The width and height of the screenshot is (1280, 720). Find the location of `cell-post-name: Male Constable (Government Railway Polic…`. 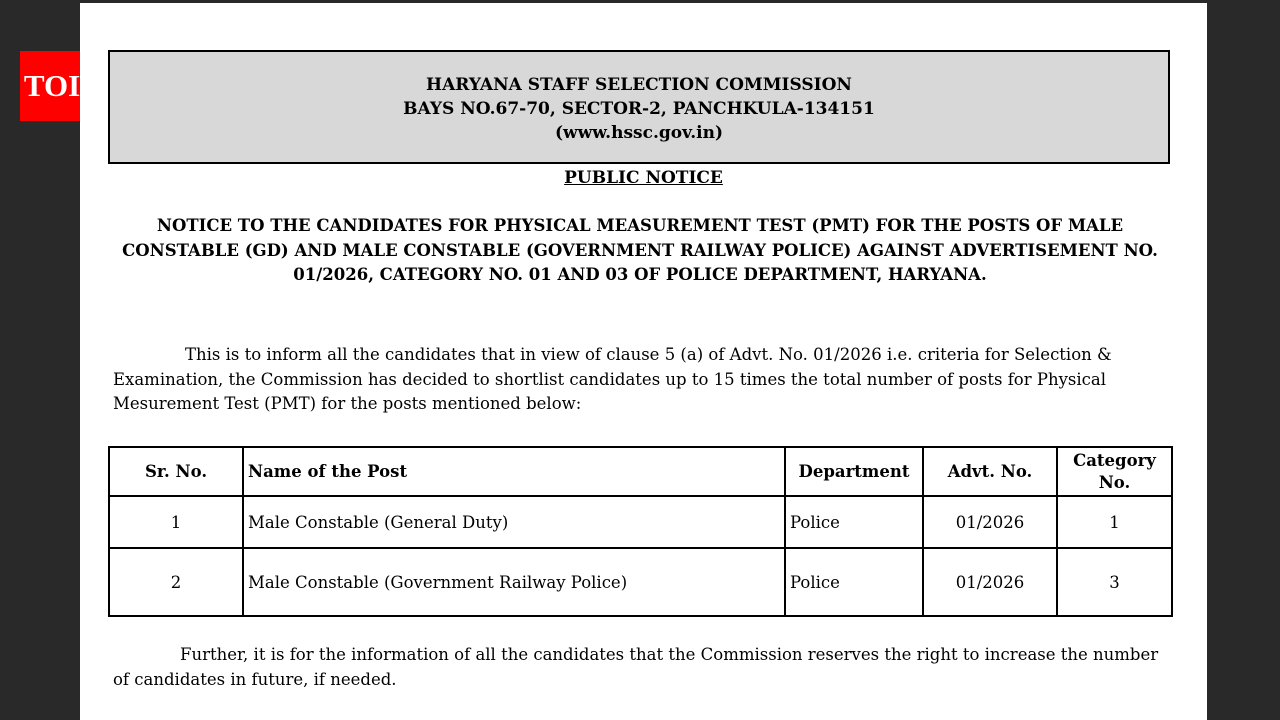

cell-post-name: Male Constable (Government Railway Polic… is located at coordinates (514, 582).